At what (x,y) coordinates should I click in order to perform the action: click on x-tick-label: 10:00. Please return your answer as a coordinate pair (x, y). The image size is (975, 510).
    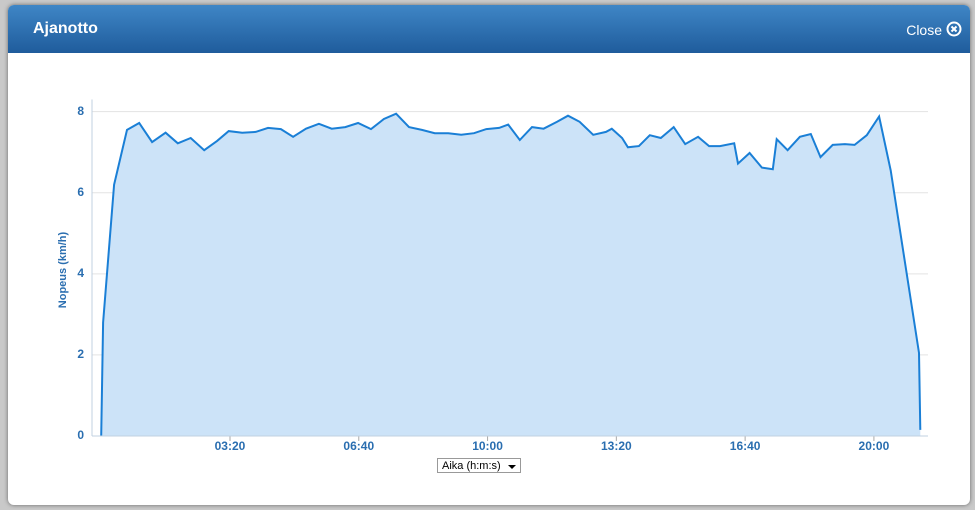
    Looking at the image, I should click on (487, 446).